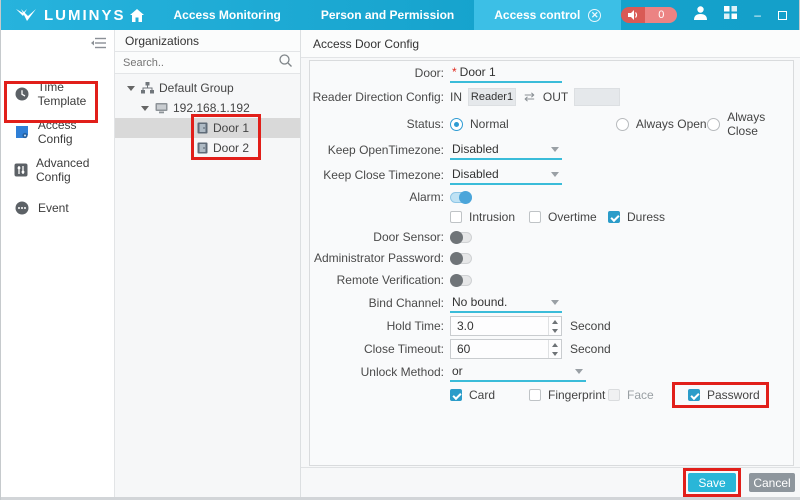 The height and width of the screenshot is (500, 800). What do you see at coordinates (196, 88) in the screenshot?
I see `tree-item-label: Default Group` at bounding box center [196, 88].